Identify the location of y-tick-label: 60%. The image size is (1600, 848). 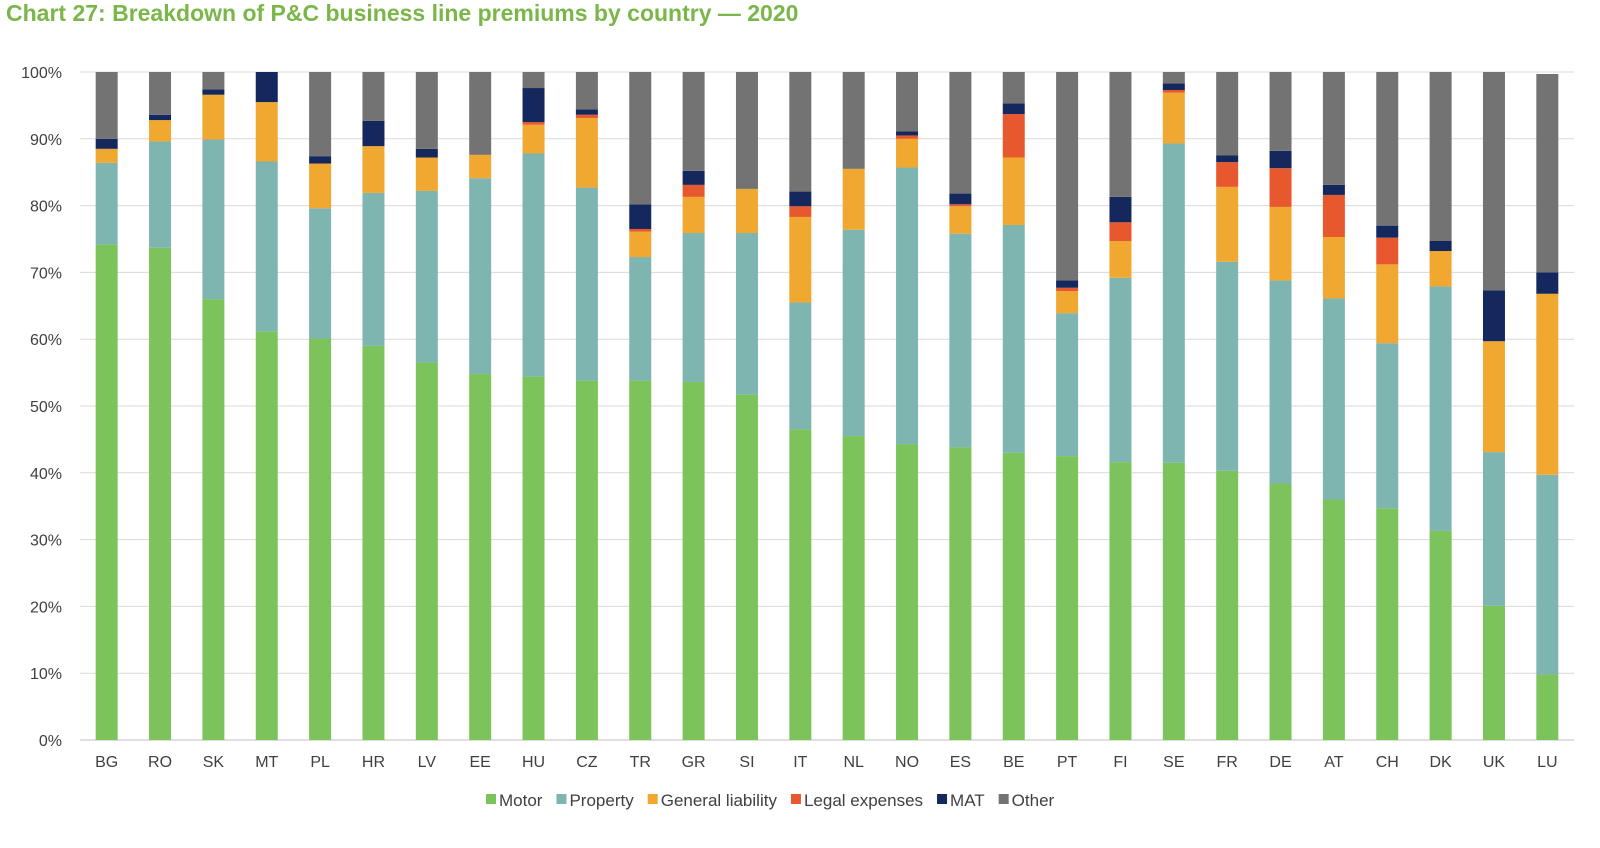
(46, 340).